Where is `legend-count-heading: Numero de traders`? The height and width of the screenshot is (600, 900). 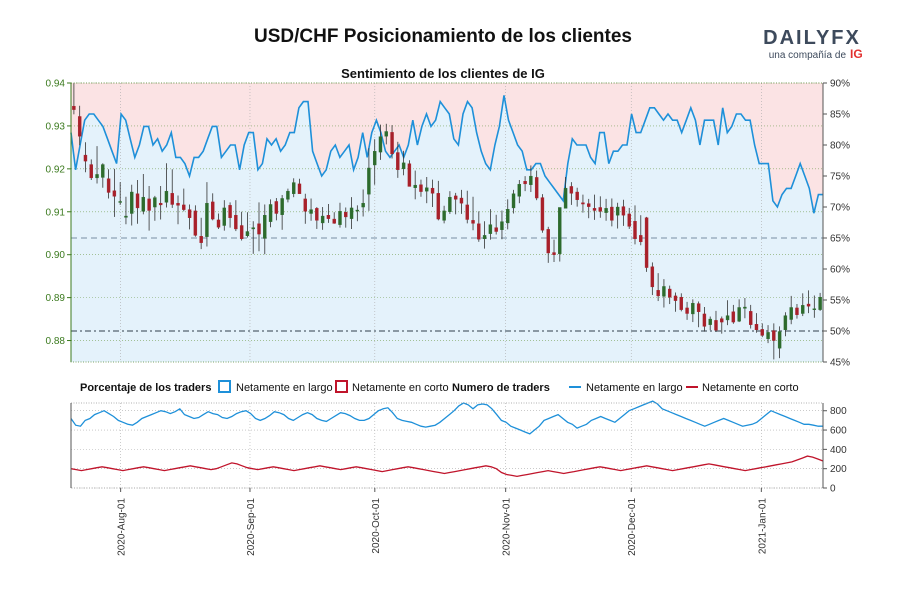 legend-count-heading: Numero de traders is located at coordinates (501, 388).